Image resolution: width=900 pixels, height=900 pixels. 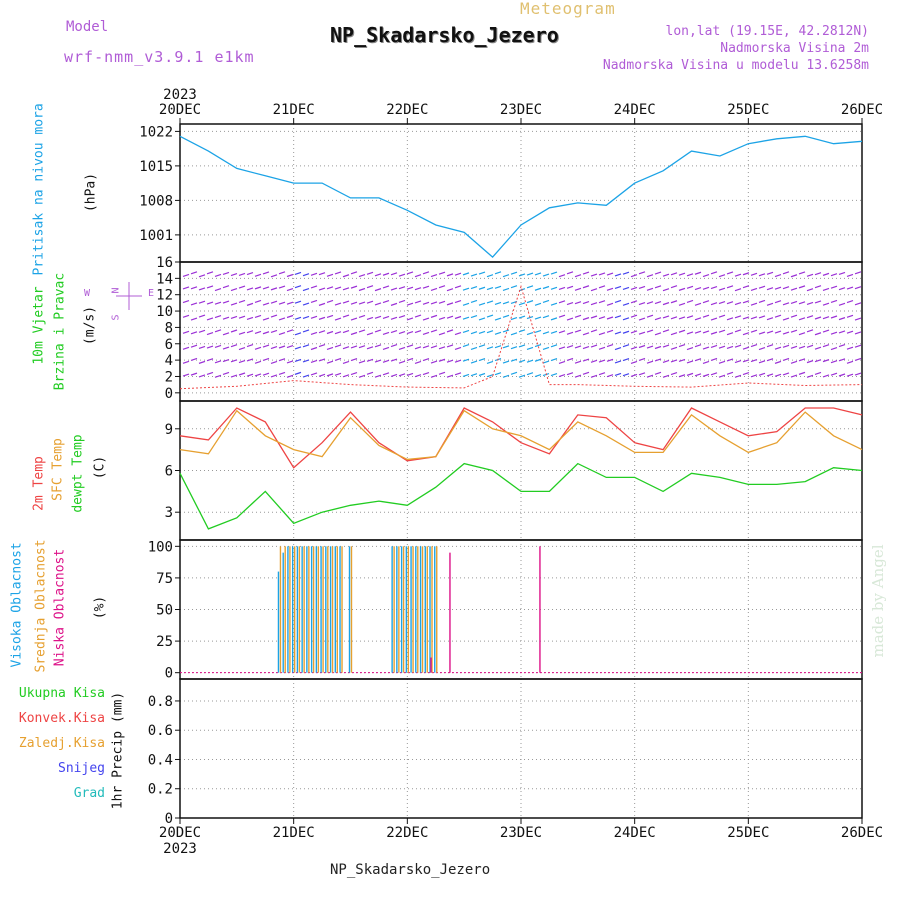 What do you see at coordinates (91, 192) in the screenshot?
I see `pressure-unit: (hPa)` at bounding box center [91, 192].